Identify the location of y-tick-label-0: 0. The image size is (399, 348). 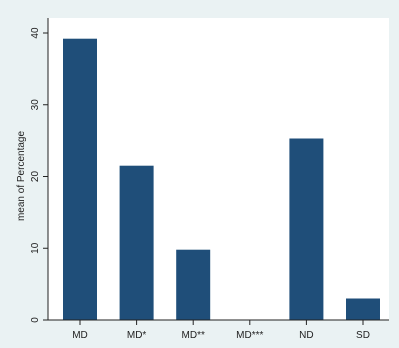
(35, 320).